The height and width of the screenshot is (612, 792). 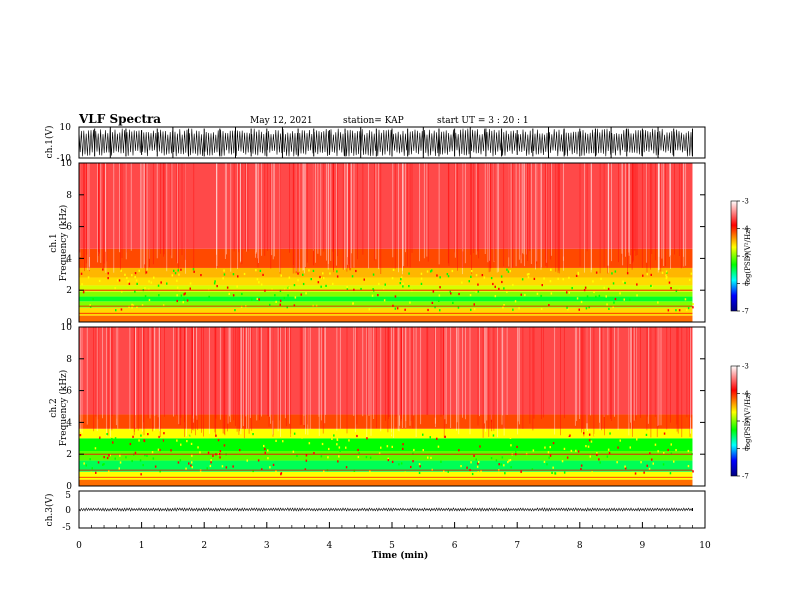 What do you see at coordinates (204, 546) in the screenshot?
I see `time-tick-label-2: 2` at bounding box center [204, 546].